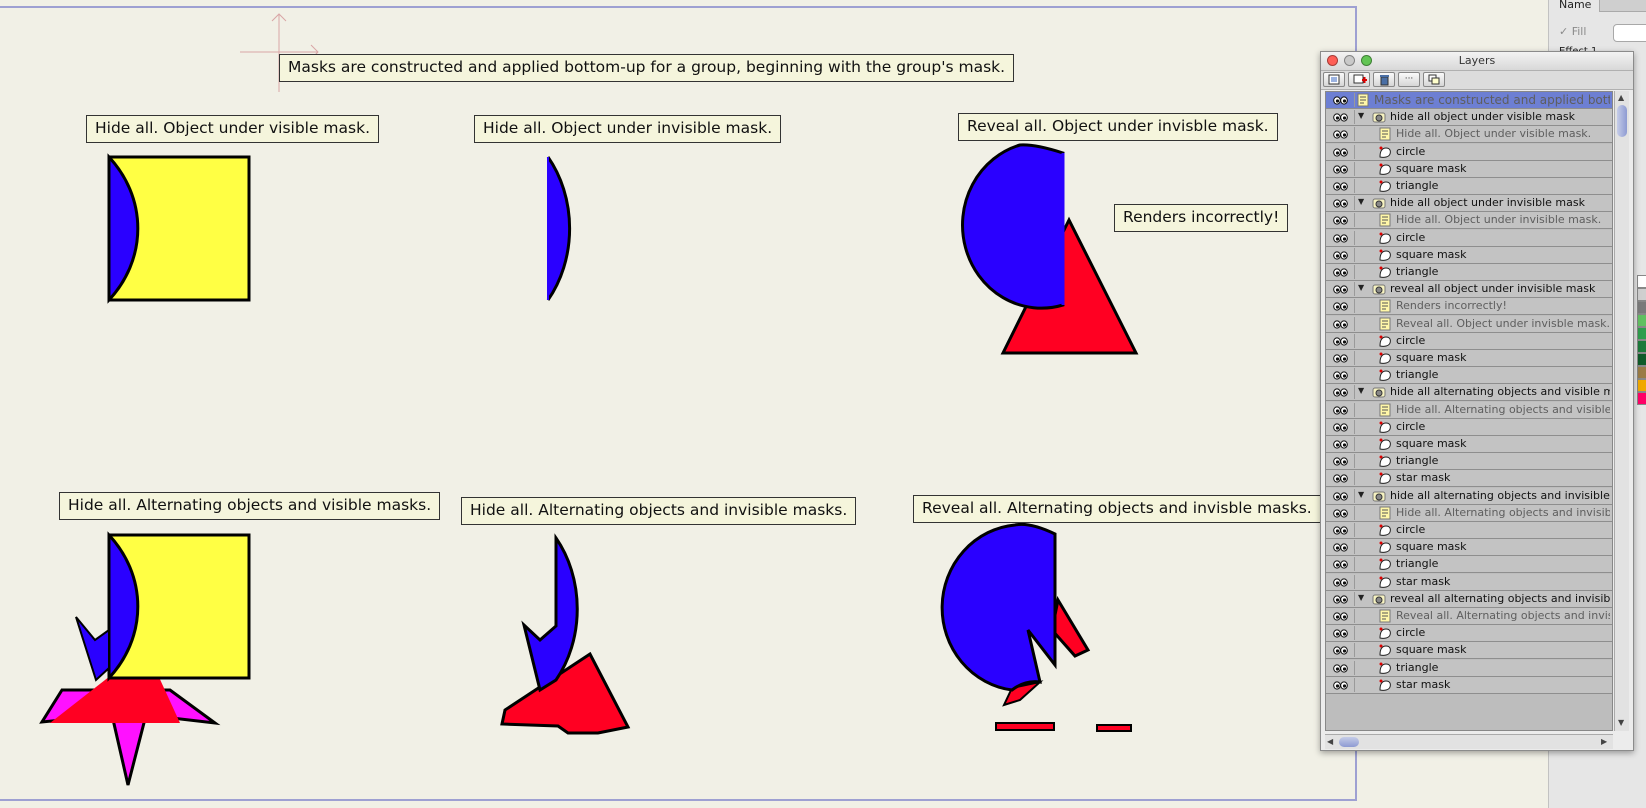 The height and width of the screenshot is (808, 1646). What do you see at coordinates (1622, 121) in the screenshot?
I see `vertical-scroll-thumb` at bounding box center [1622, 121].